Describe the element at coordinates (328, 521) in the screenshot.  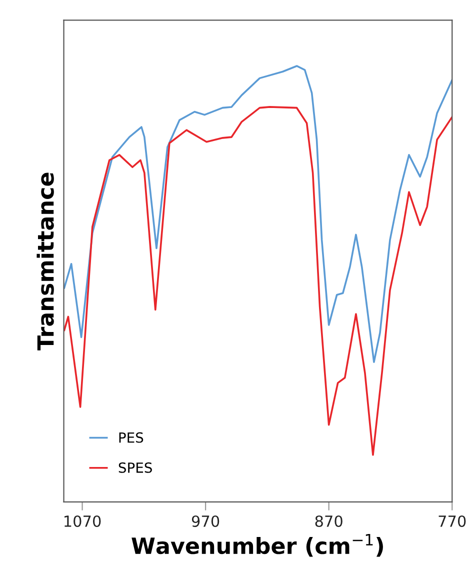
I see `x-tick-label: 870` at that location.